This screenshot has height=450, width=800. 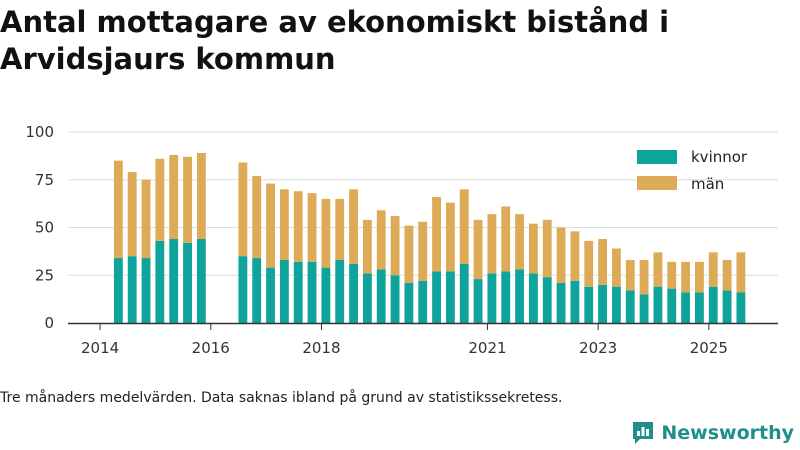 What do you see at coordinates (39, 132) in the screenshot?
I see `y-tick-label: 100` at bounding box center [39, 132].